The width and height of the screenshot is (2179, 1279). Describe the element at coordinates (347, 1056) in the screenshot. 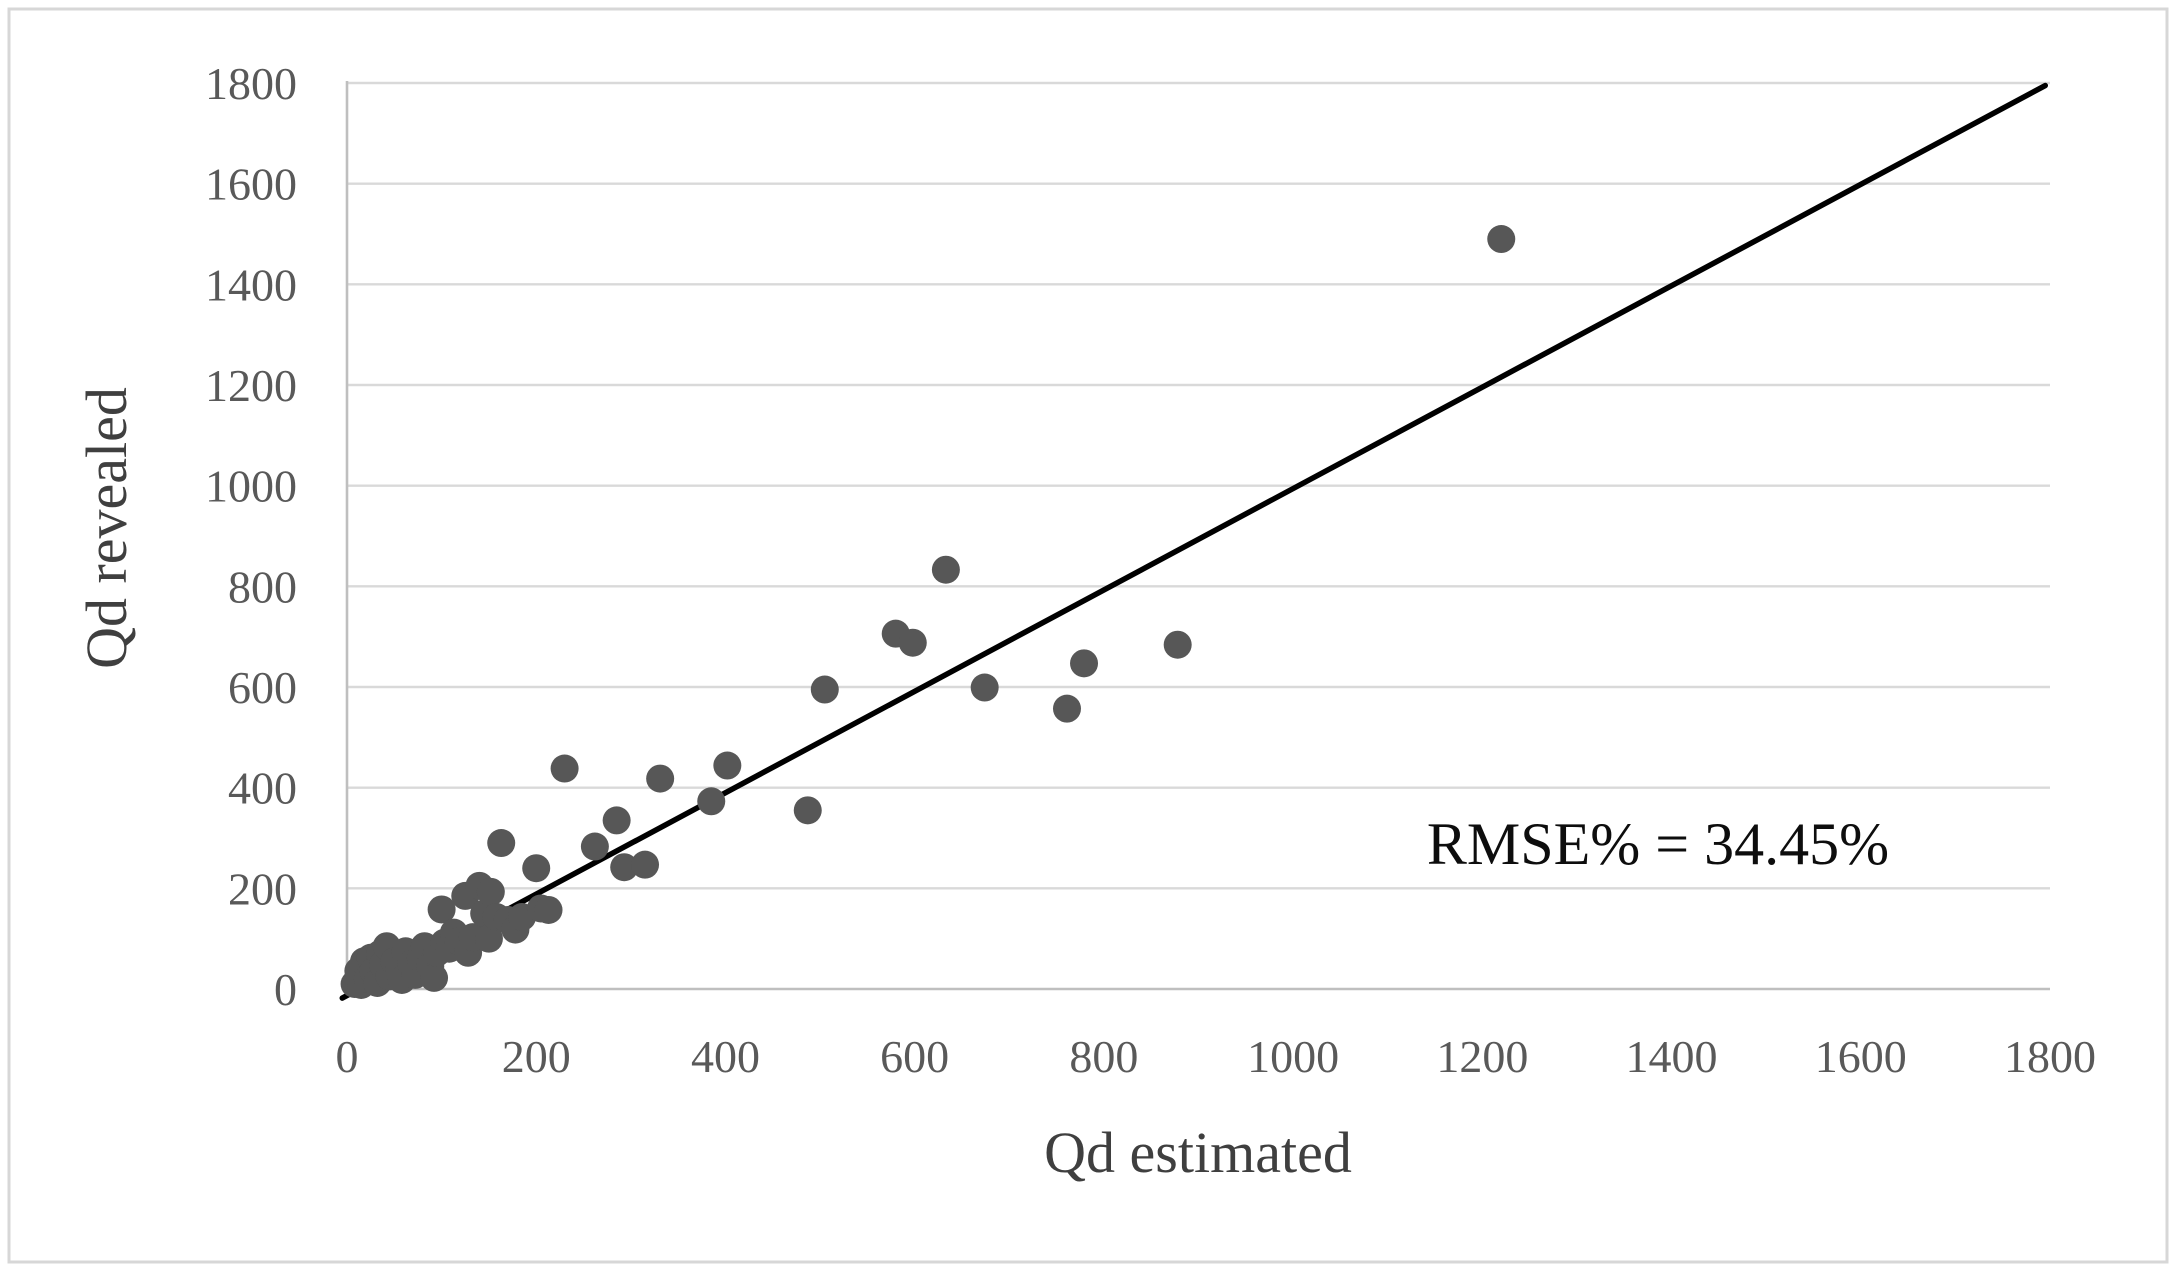

I see `x-tick-label-0: 0` at that location.